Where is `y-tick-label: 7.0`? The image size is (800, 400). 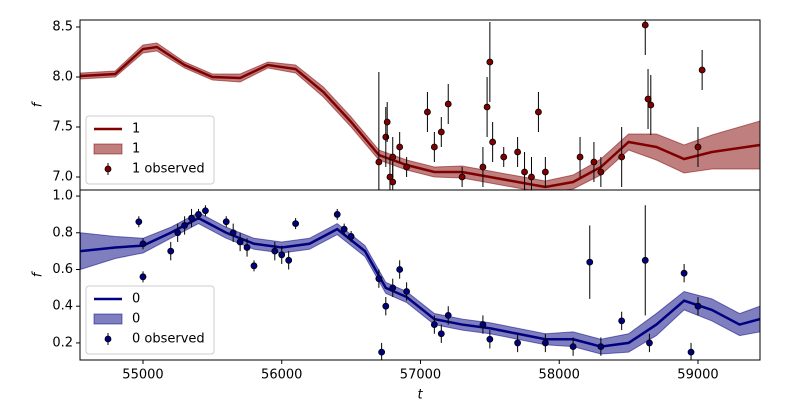
y-tick-label: 7.0 is located at coordinates (62, 177).